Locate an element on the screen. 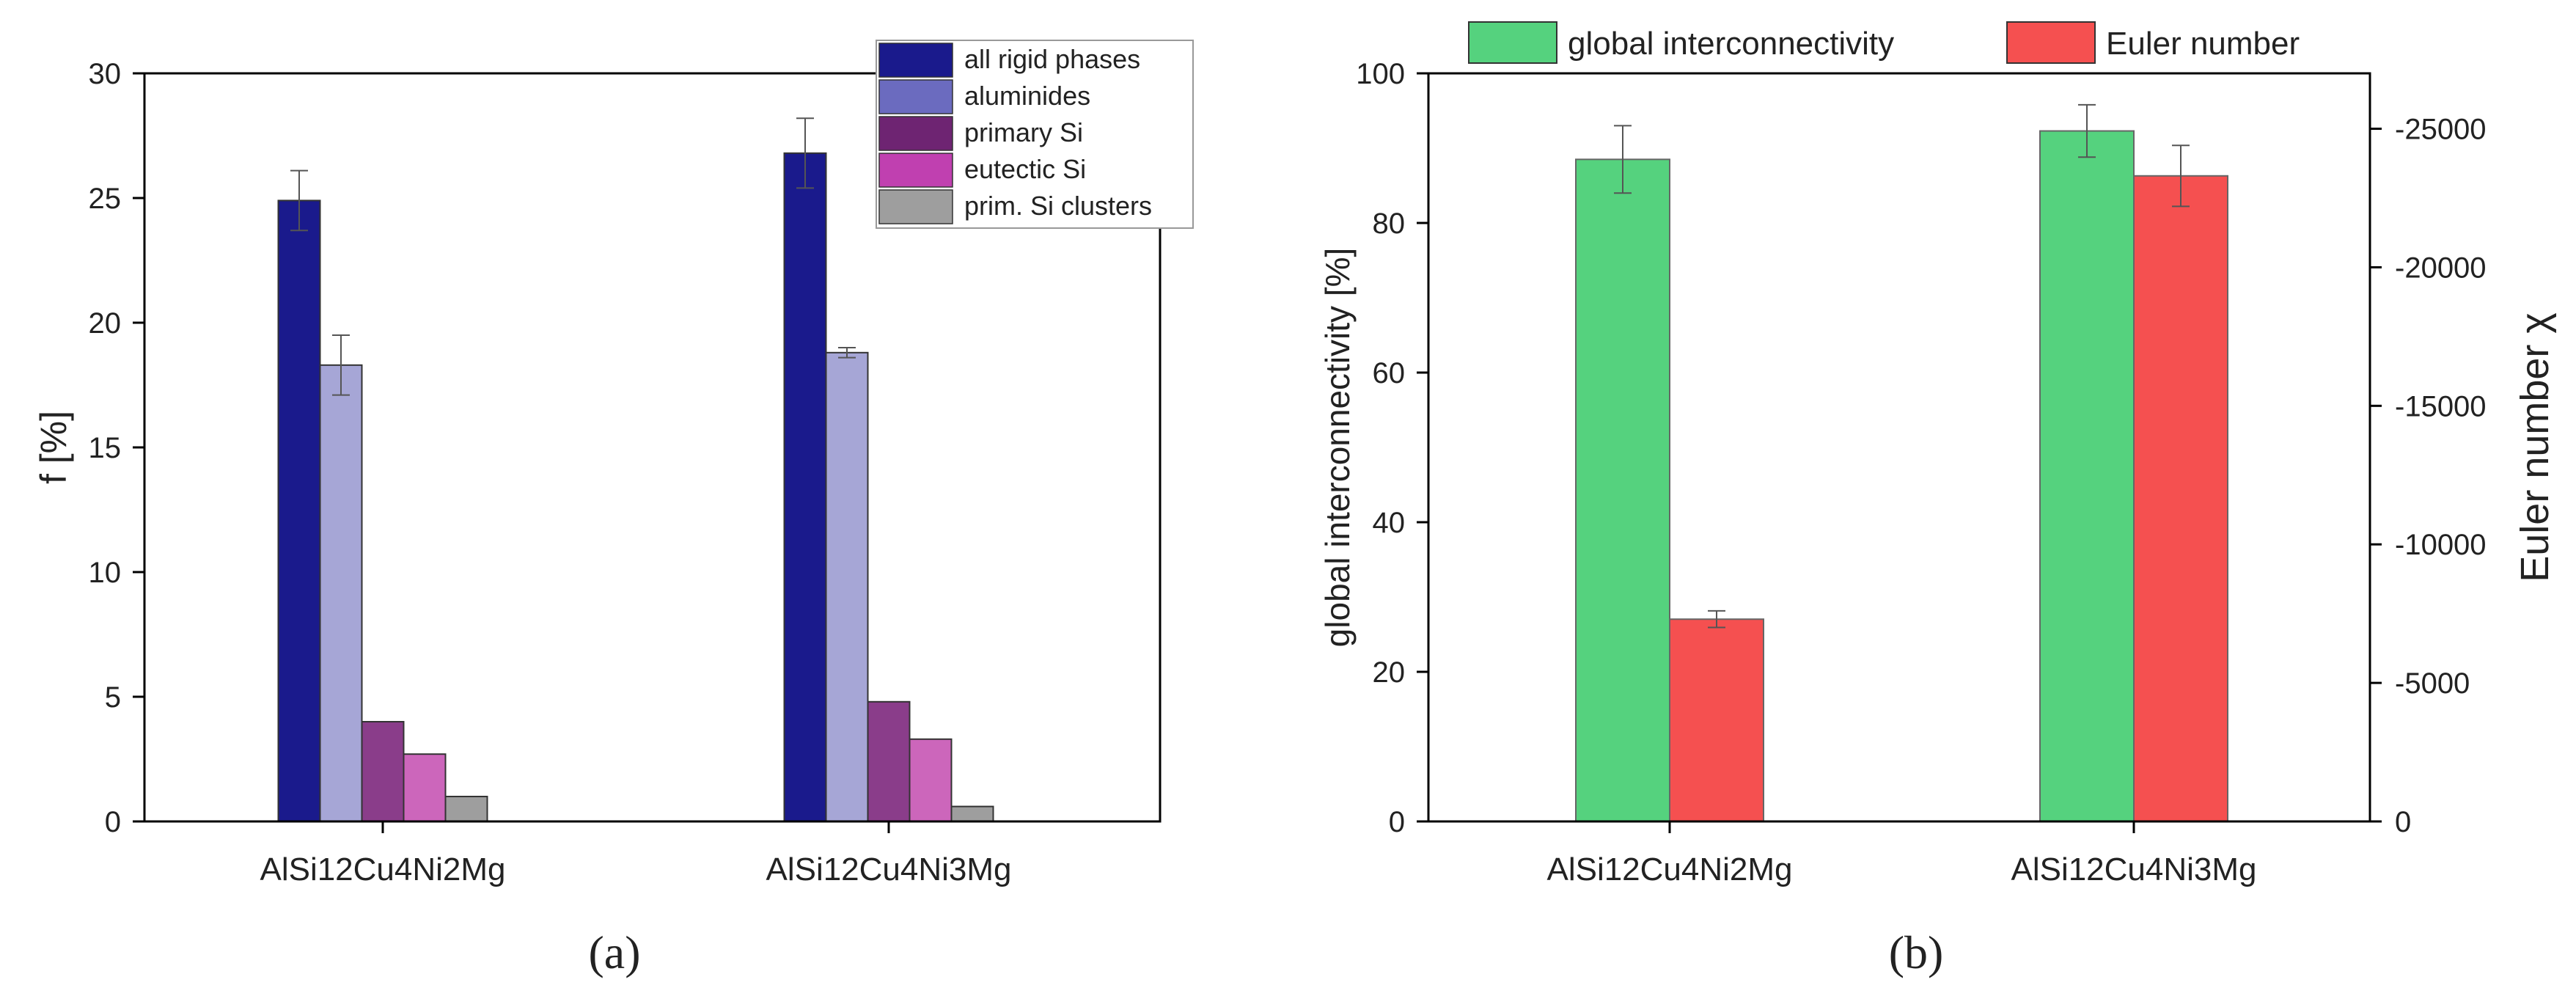 This screenshot has height=996, width=2576. y2-tick-label: -20000 is located at coordinates (2441, 268).